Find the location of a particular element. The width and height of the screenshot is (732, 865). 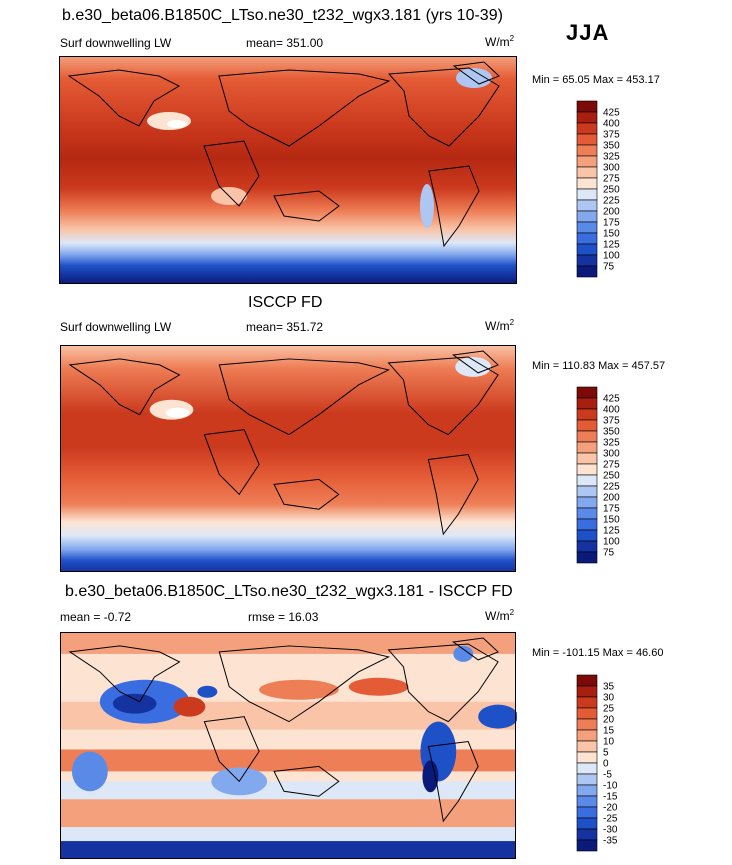

colorbar-tick-label: -15 is located at coordinates (610, 797).